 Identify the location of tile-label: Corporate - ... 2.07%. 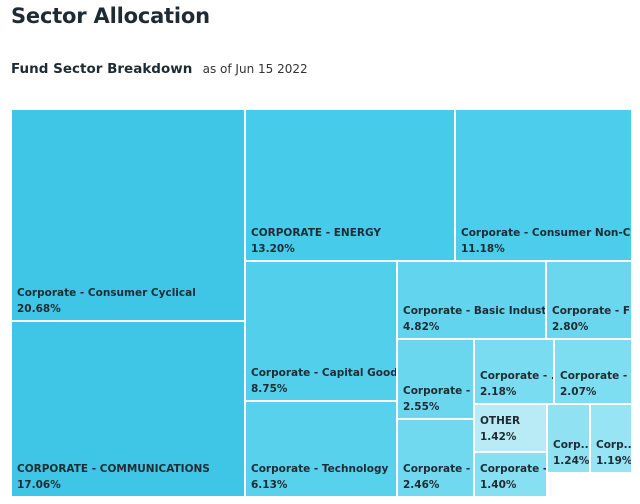
(595, 384).